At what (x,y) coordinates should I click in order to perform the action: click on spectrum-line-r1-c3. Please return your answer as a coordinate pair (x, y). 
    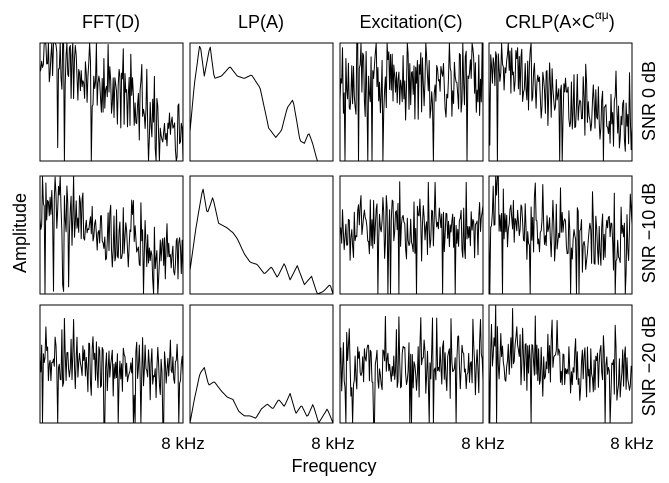
    Looking at the image, I should click on (560, 235).